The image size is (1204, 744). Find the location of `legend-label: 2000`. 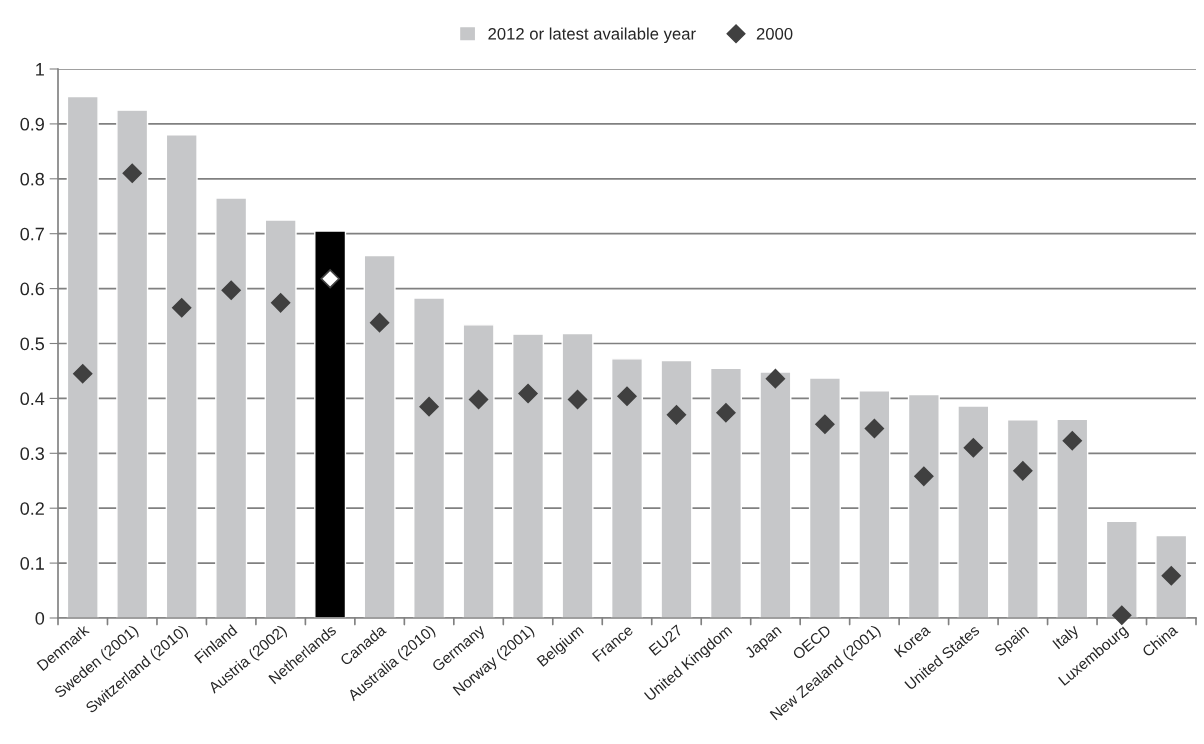

legend-label: 2000 is located at coordinates (774, 33).